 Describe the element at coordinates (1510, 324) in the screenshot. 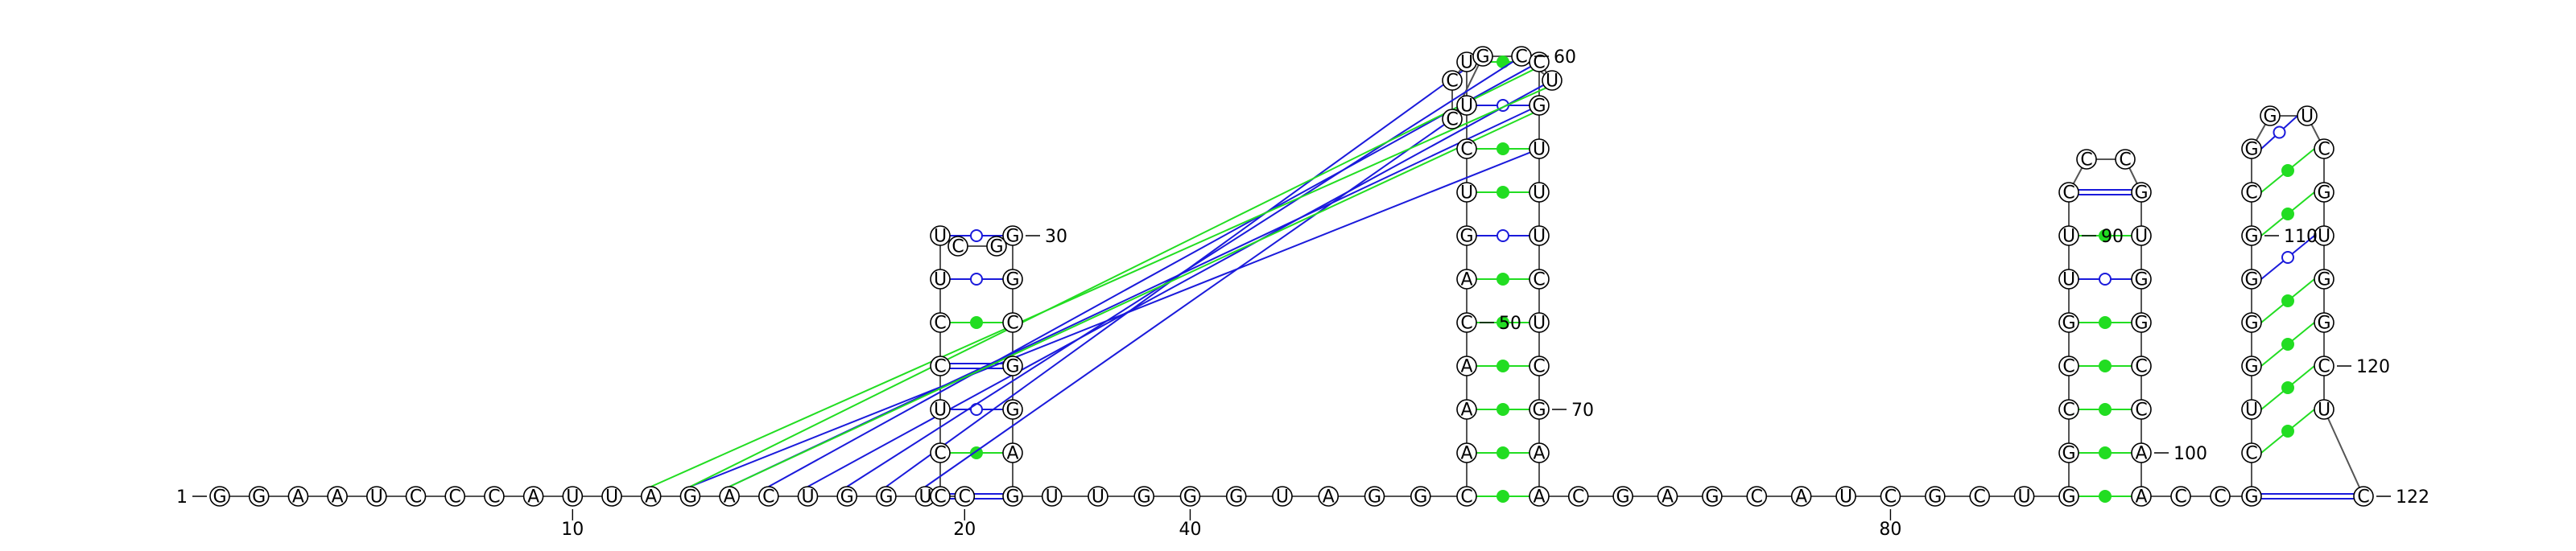

I see `position-label: 50` at that location.